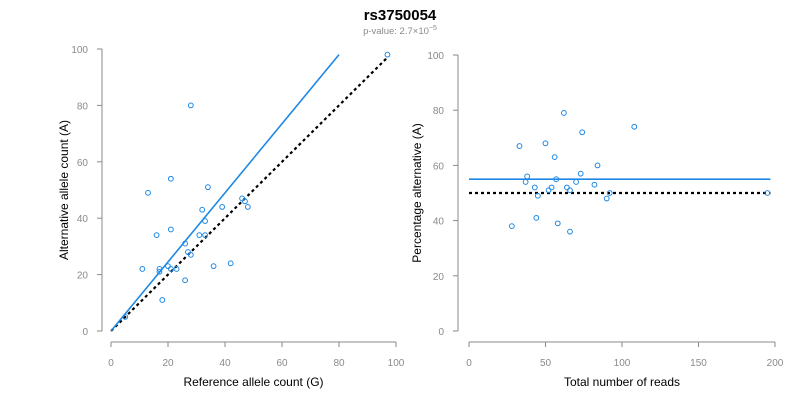  Describe the element at coordinates (416, 31) in the screenshot. I see `subtitle-times: ×` at that location.